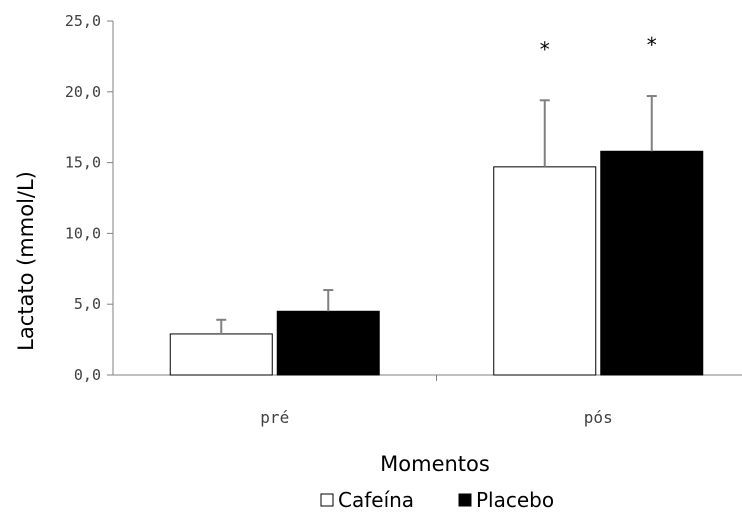  I want to click on bar-cafeína-1, so click(545, 271).